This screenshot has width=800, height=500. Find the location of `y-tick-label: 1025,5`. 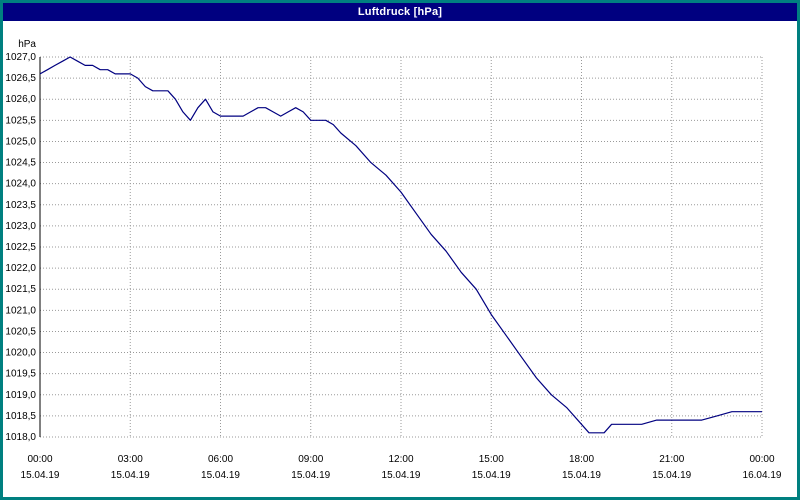

y-tick-label: 1025,5 is located at coordinates (20, 120).